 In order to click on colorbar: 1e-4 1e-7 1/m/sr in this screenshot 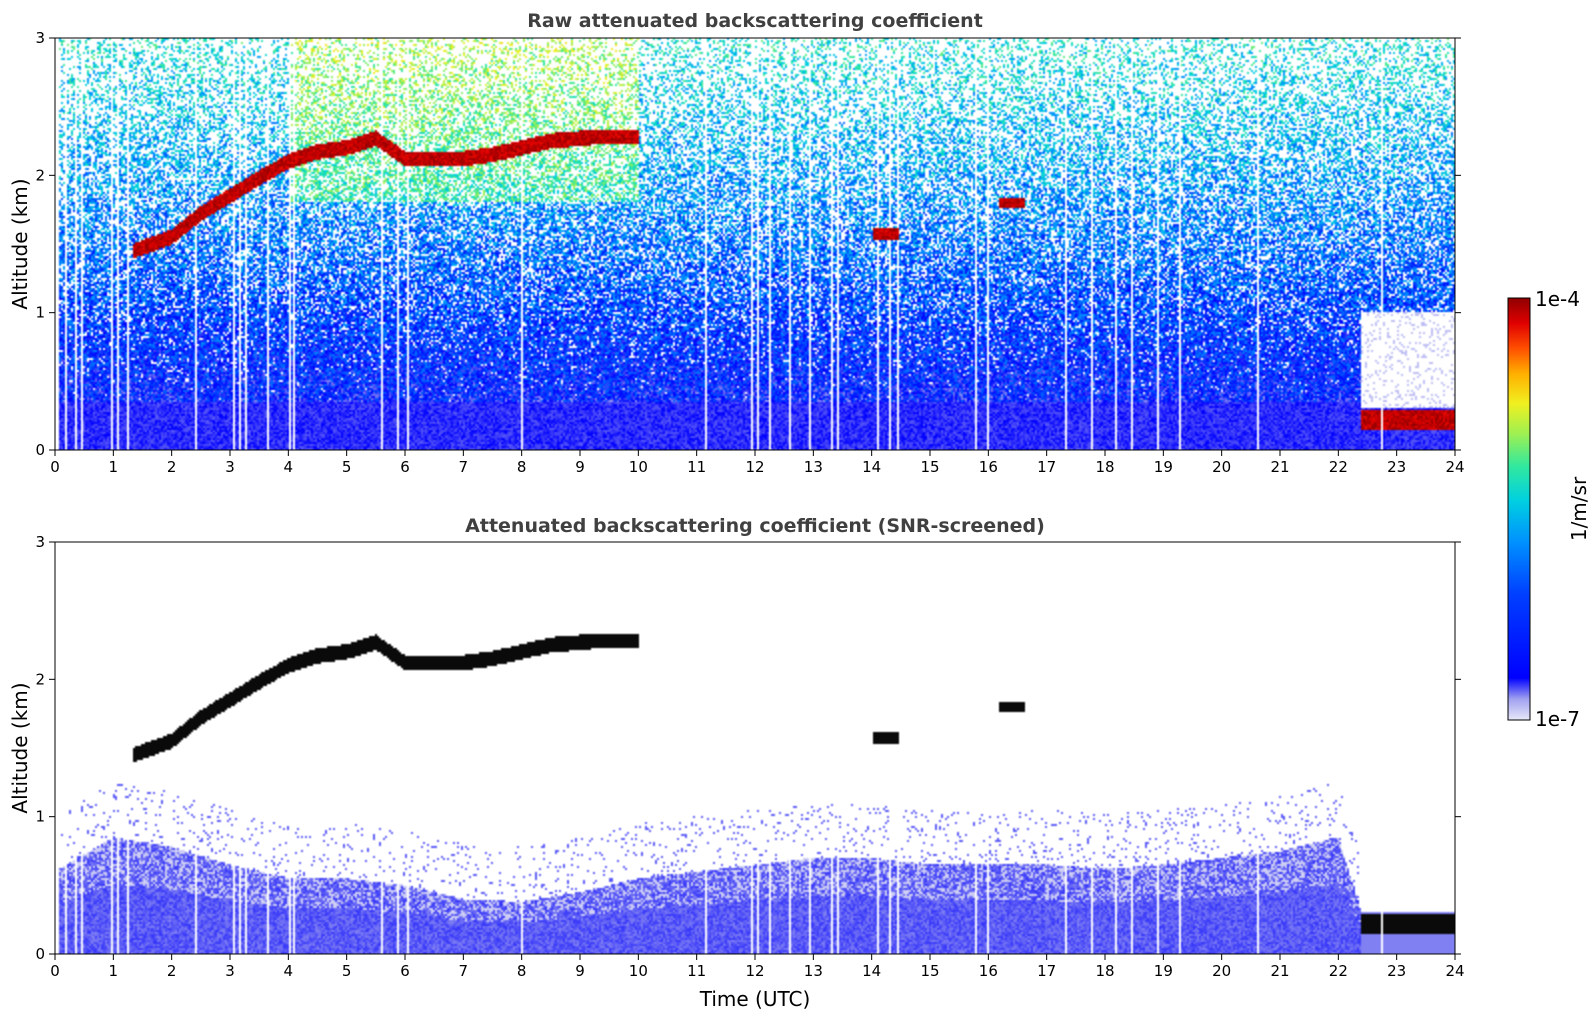, I will do `click(1549, 509)`.